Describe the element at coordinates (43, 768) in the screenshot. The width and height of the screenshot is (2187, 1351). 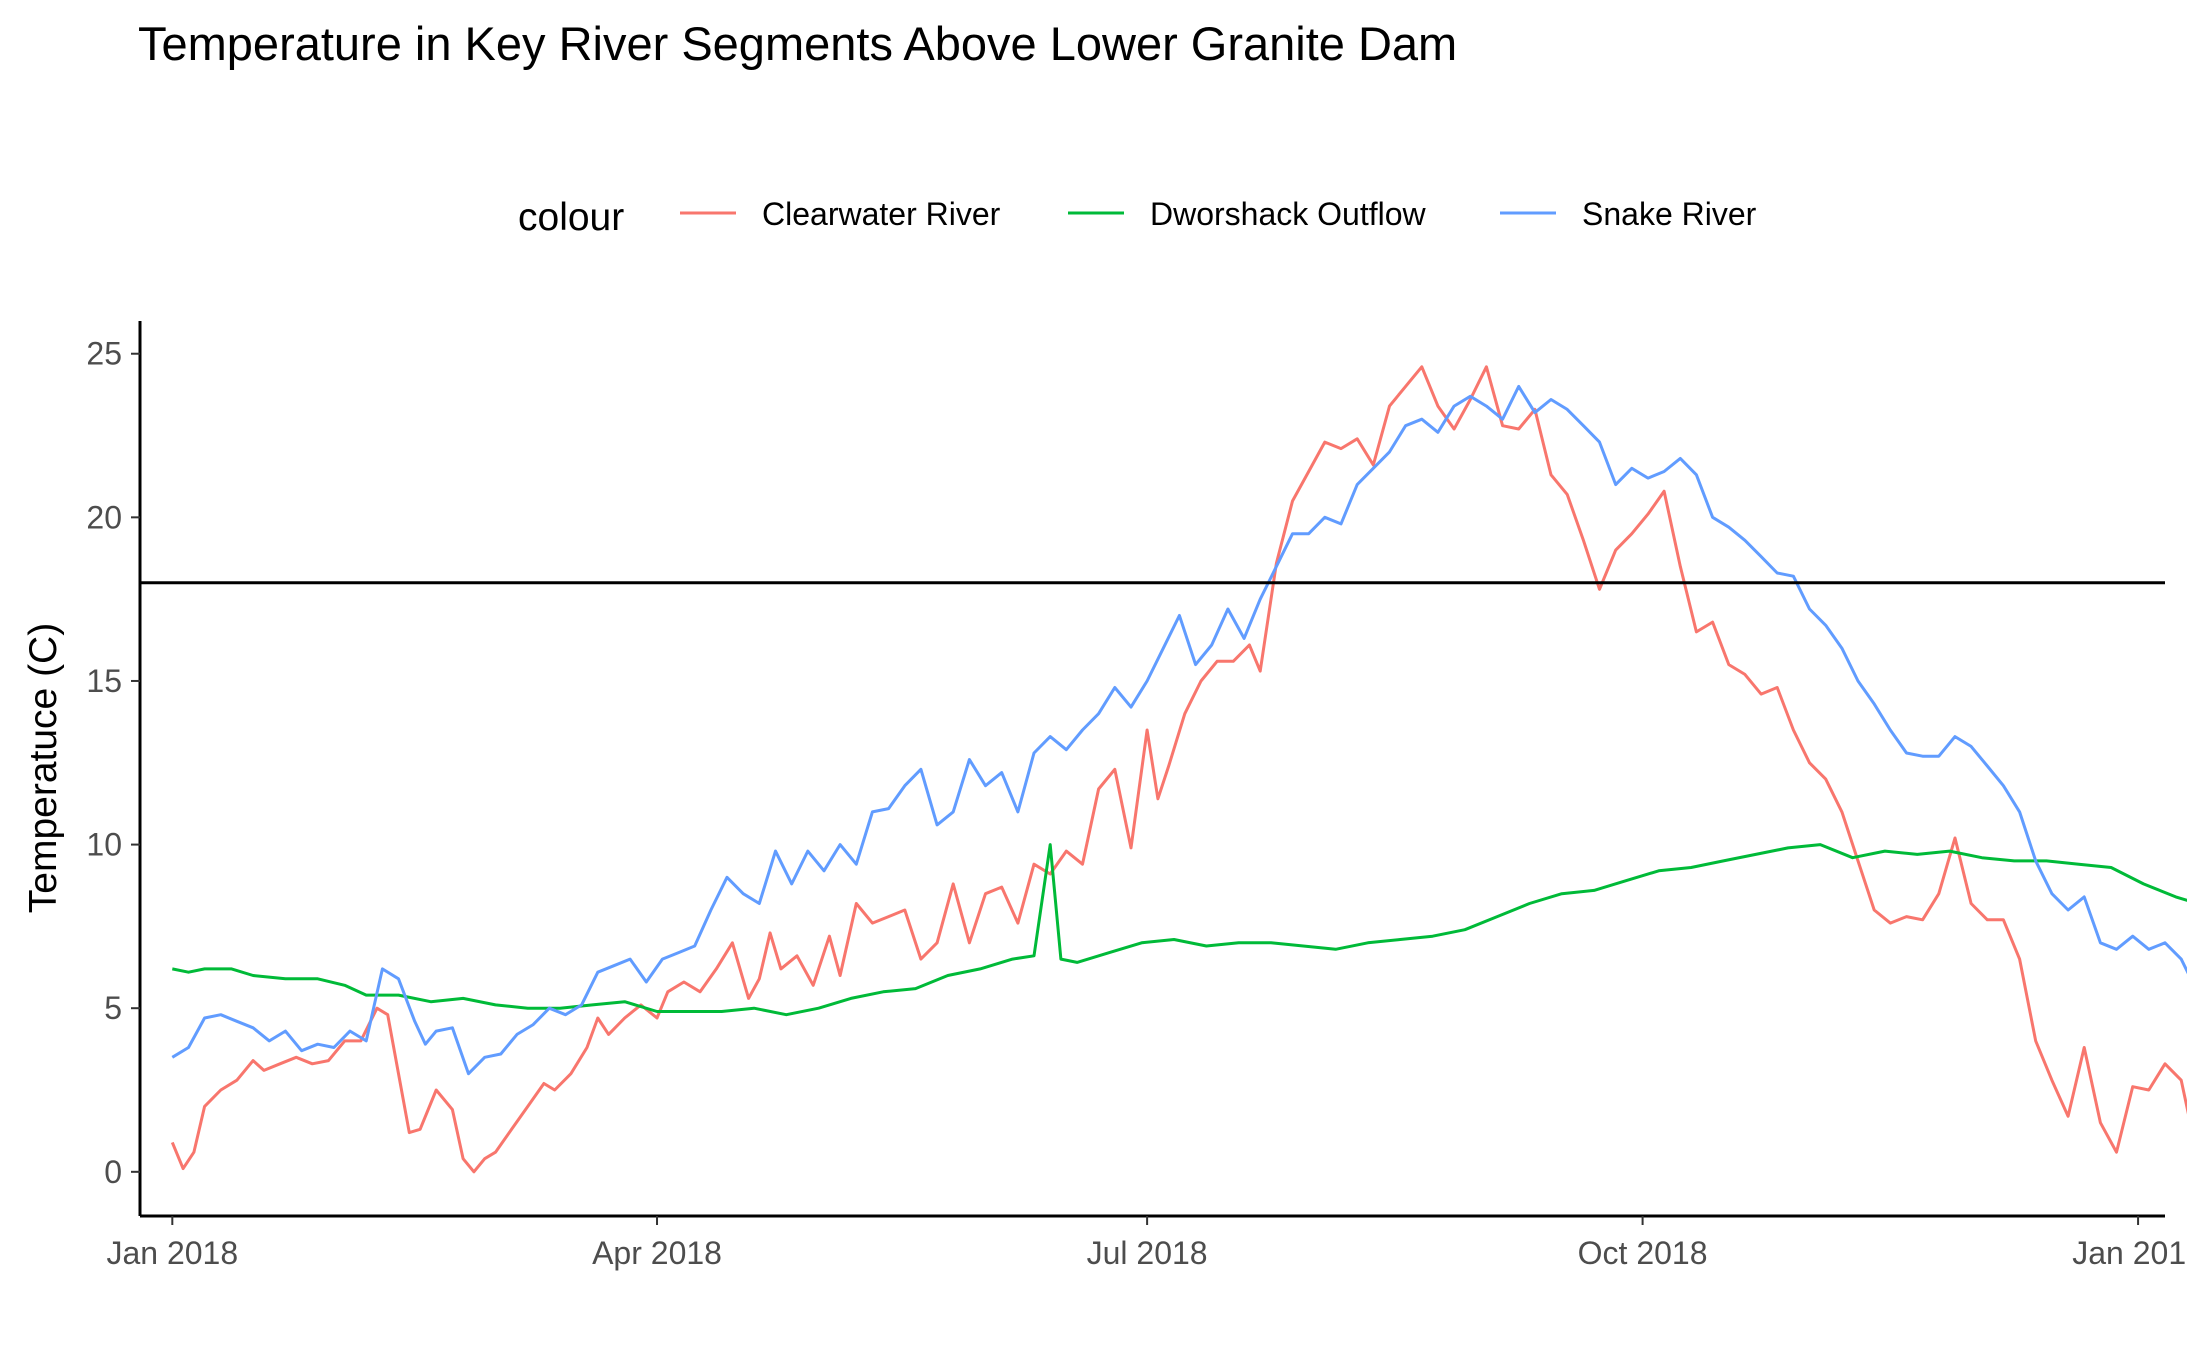
I see `y-axis-title: Temperatuce (C)` at that location.